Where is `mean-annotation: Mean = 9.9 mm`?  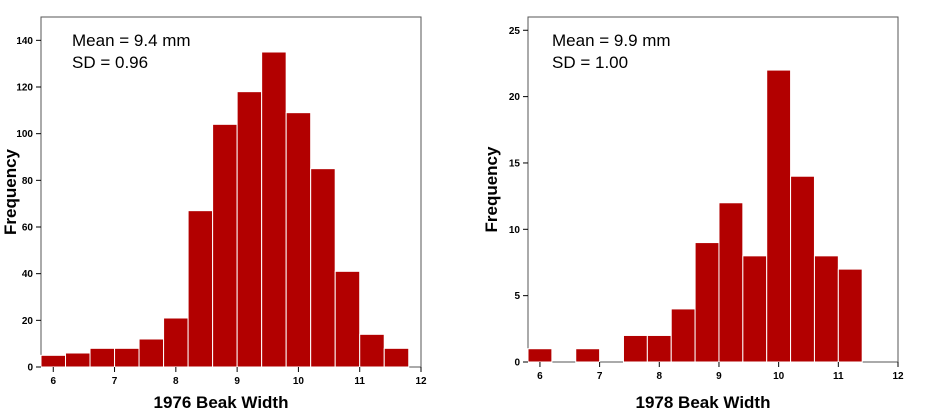
mean-annotation: Mean = 9.9 mm is located at coordinates (611, 40).